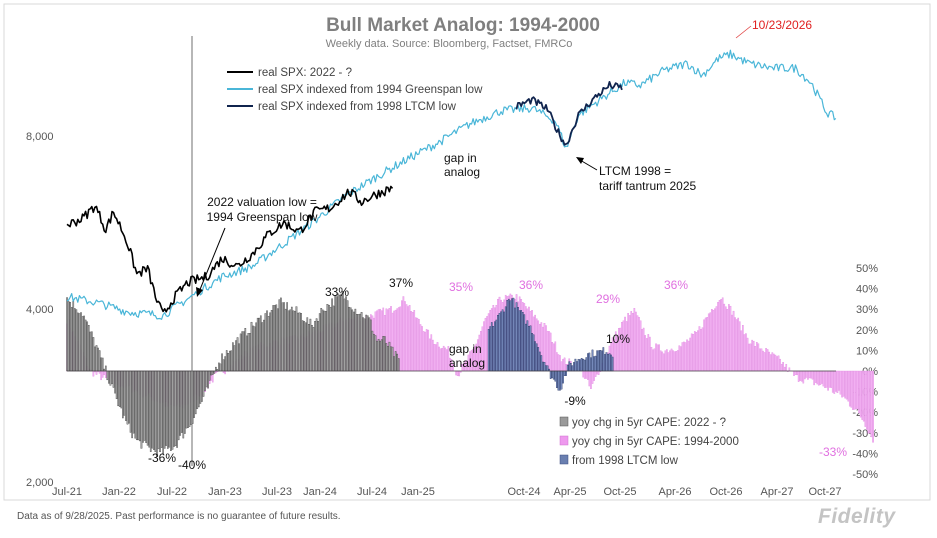  I want to click on annotation-ltcm-line1: LTCM 1998 =, so click(635, 171).